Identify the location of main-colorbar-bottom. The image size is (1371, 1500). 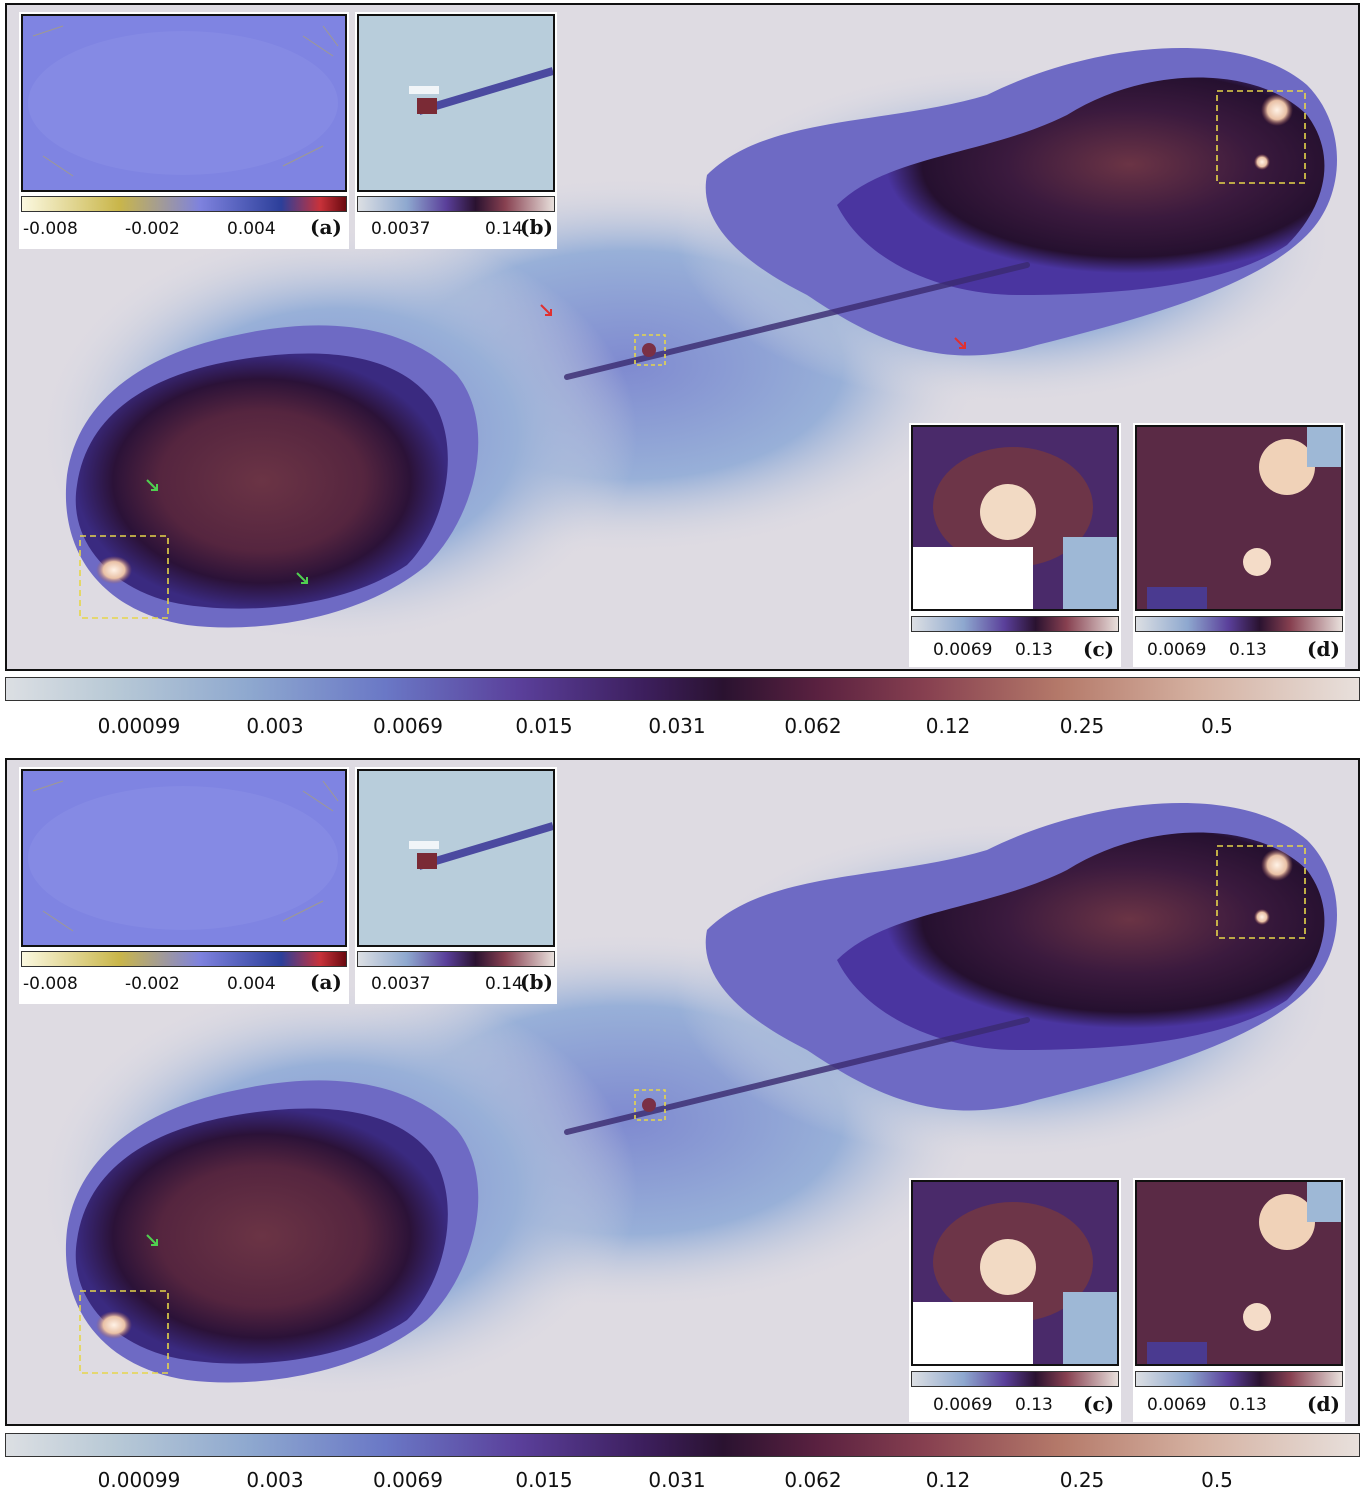
(682, 1445).